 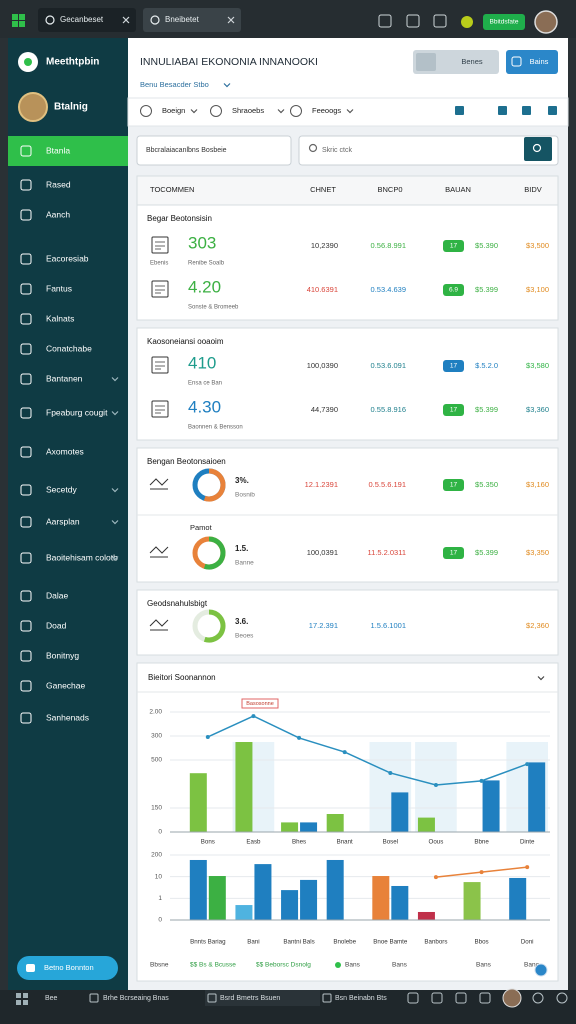 I want to click on nav-item: Sanhenads, so click(x=67, y=717).